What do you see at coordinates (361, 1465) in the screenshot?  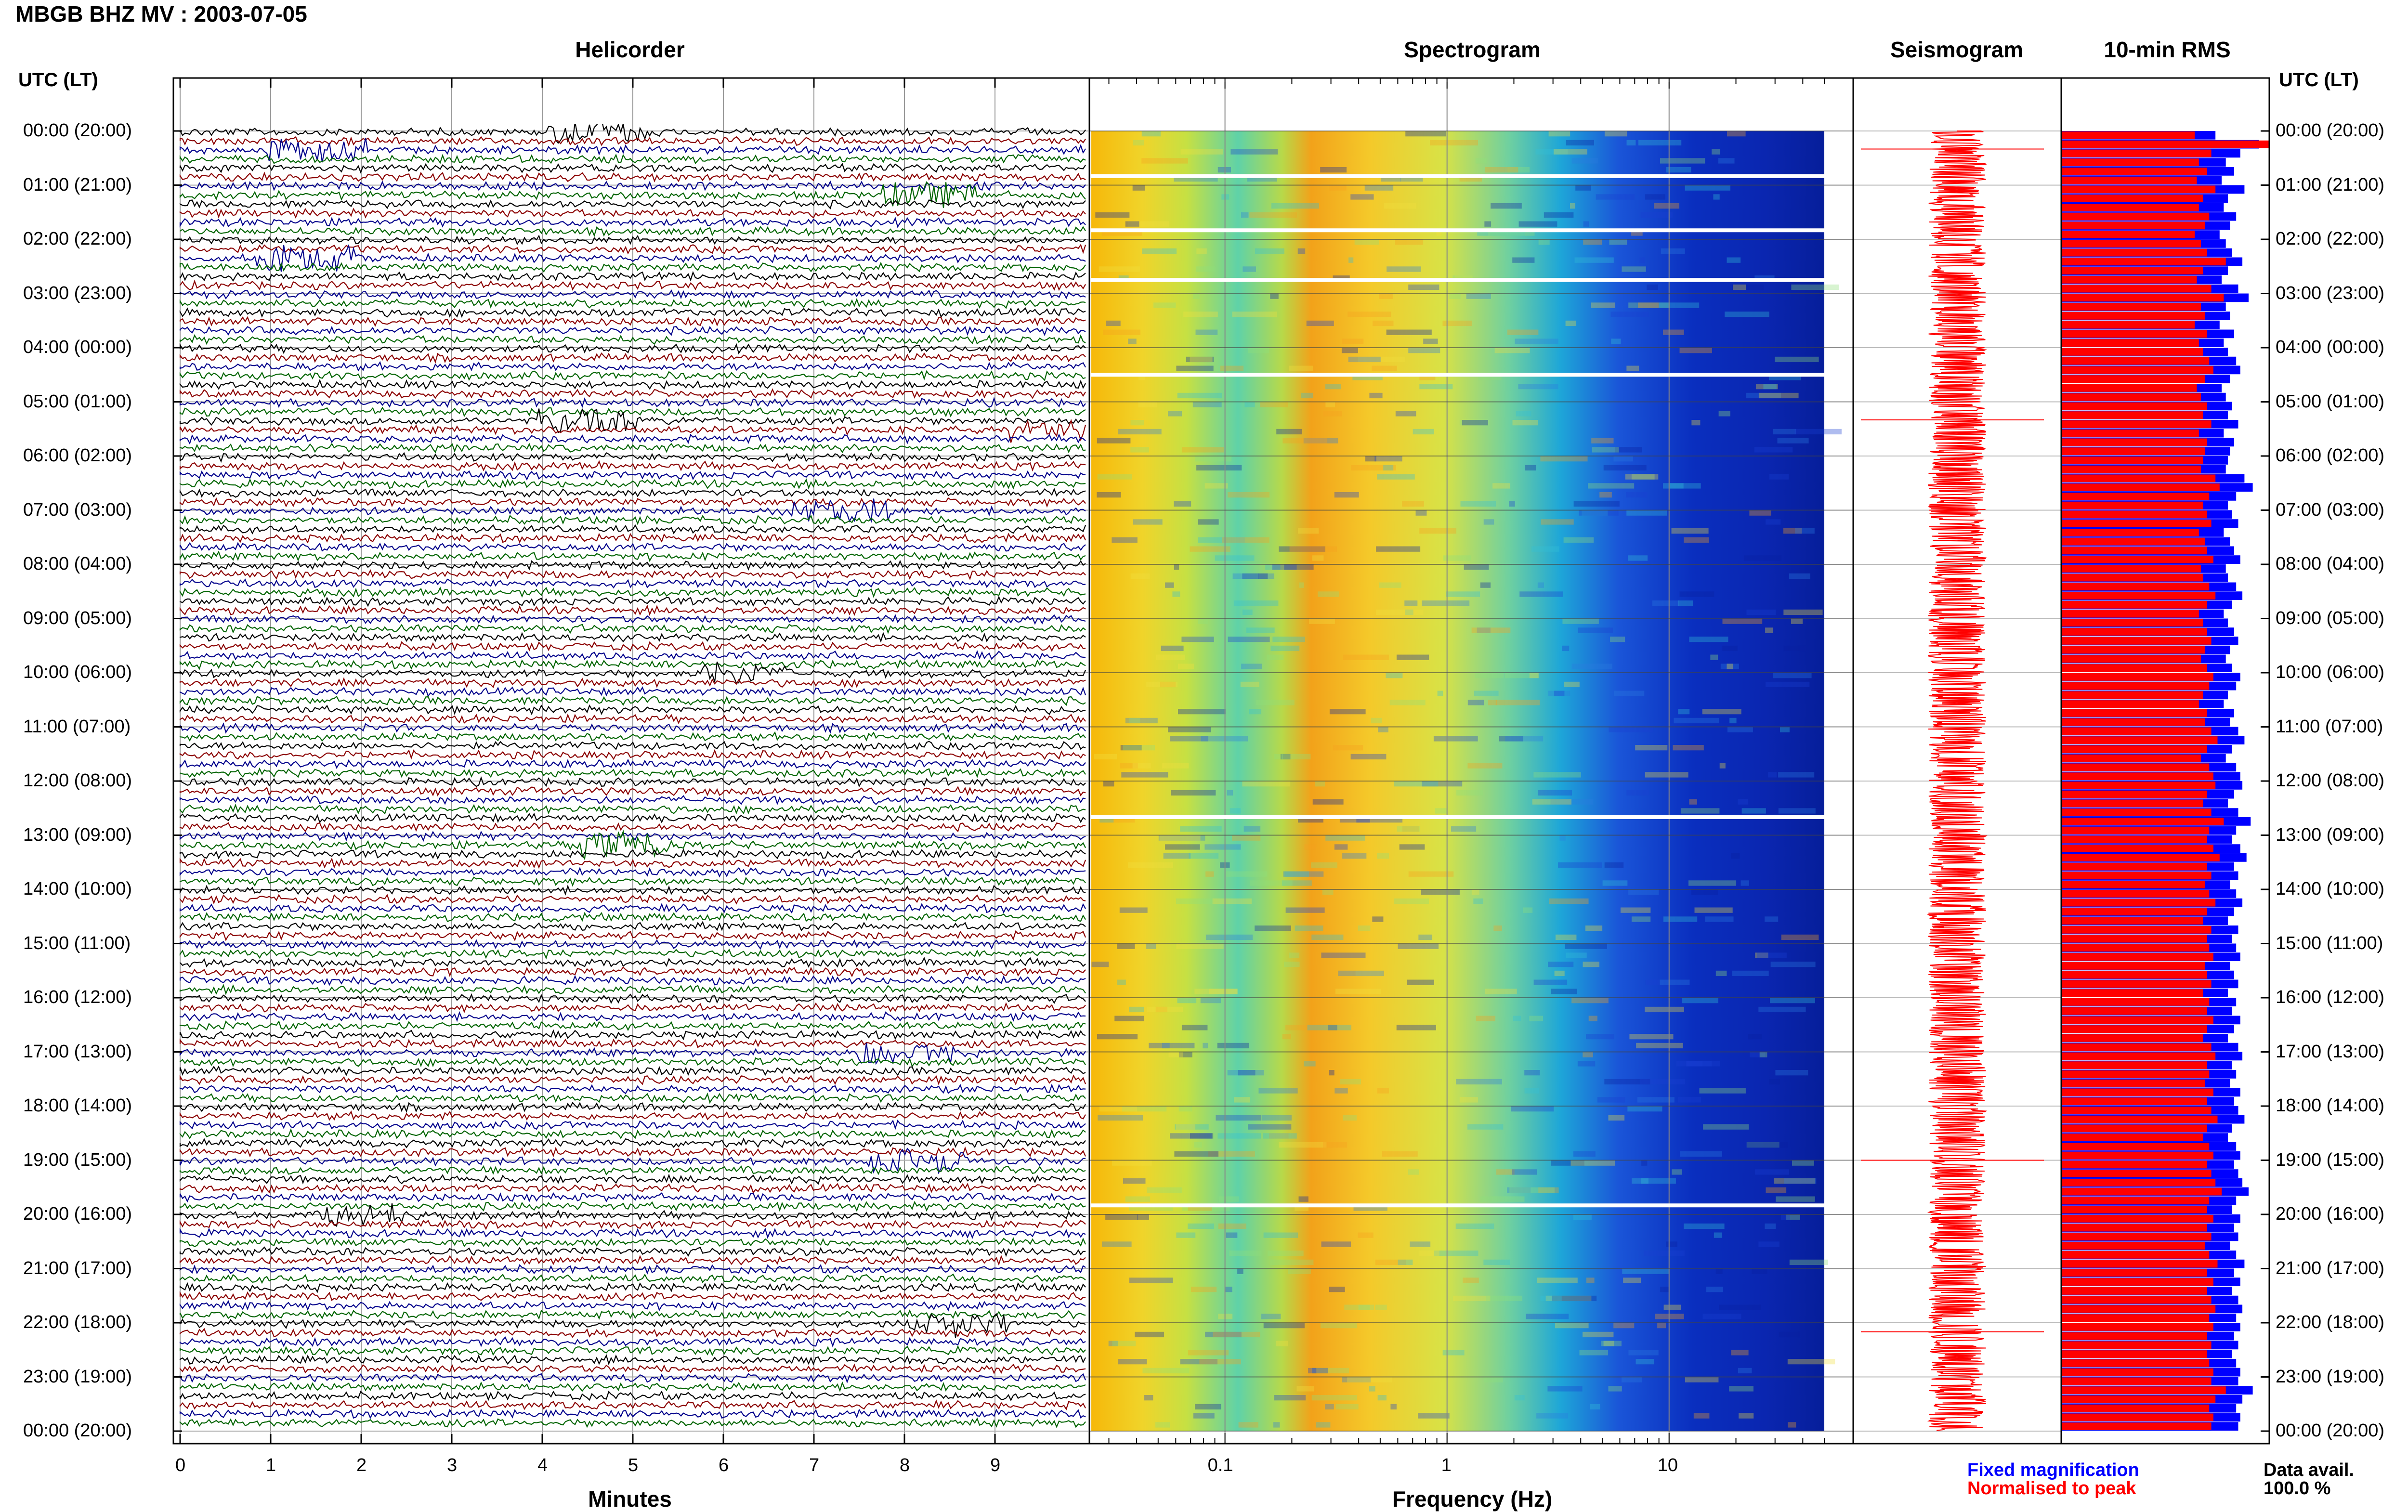 I see `minute-tick-label: 2` at bounding box center [361, 1465].